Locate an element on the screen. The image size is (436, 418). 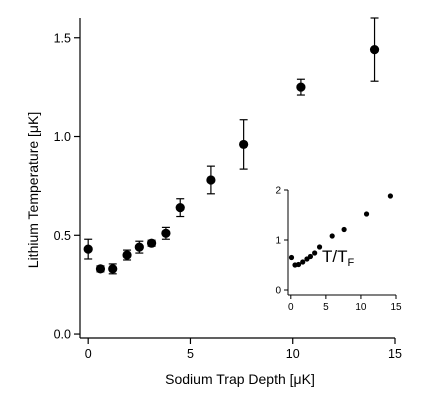
inset-data-points is located at coordinates (340, 230).